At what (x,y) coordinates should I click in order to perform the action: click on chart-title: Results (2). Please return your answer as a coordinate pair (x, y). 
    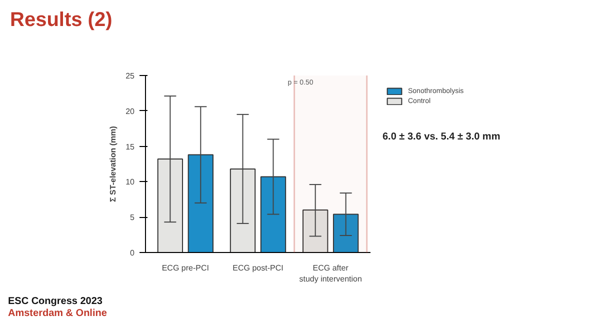
    Looking at the image, I should click on (61, 20).